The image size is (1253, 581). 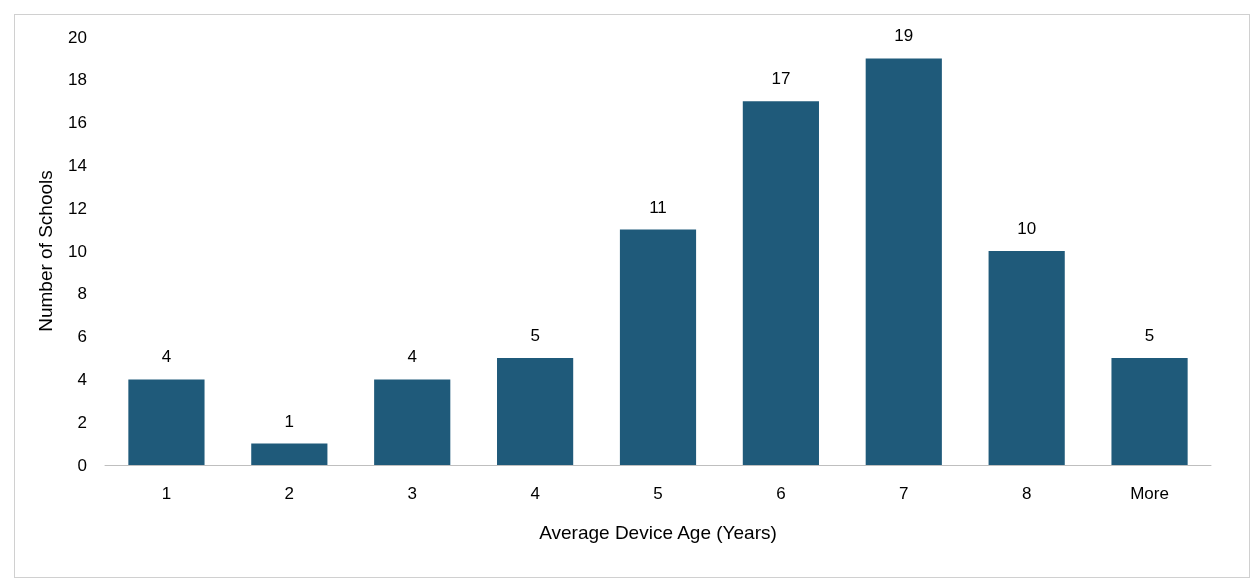 What do you see at coordinates (904, 493) in the screenshot?
I see `x-tick-label: 7` at bounding box center [904, 493].